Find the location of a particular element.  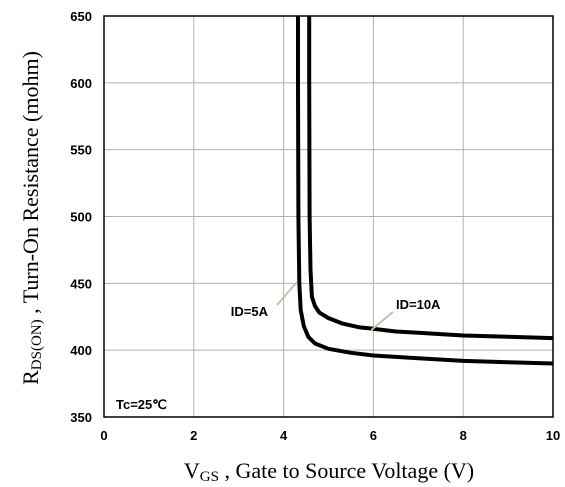

x-tick-label: 0 is located at coordinates (103, 435).